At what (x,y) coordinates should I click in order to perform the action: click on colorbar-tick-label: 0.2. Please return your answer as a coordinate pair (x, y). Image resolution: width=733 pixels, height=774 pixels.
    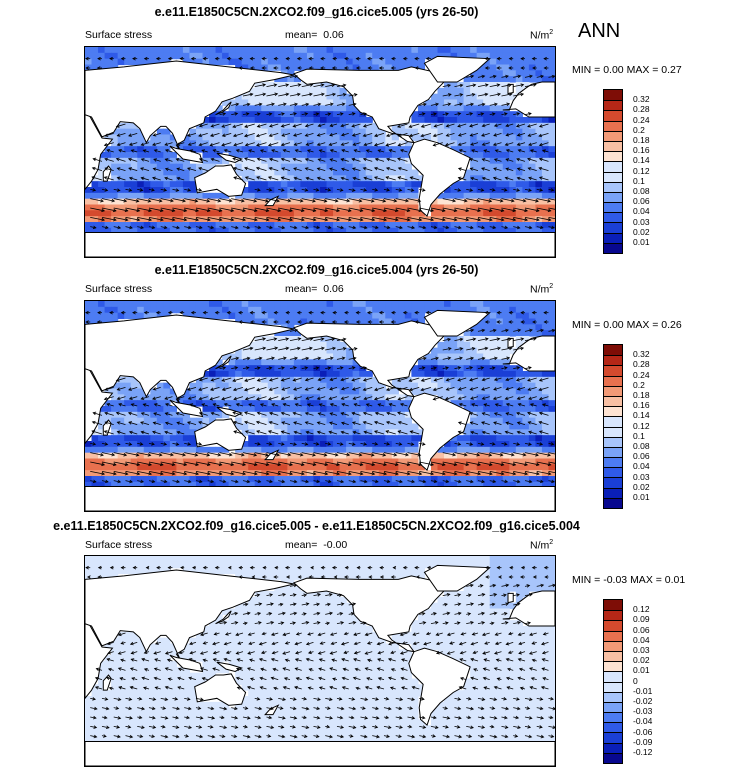
    Looking at the image, I should click on (639, 129).